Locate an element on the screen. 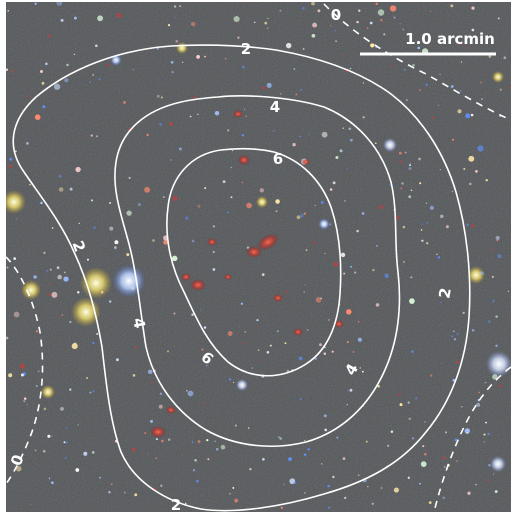 The image size is (518, 516). scale-bar: 1.0 arcmin is located at coordinates (428, 43).